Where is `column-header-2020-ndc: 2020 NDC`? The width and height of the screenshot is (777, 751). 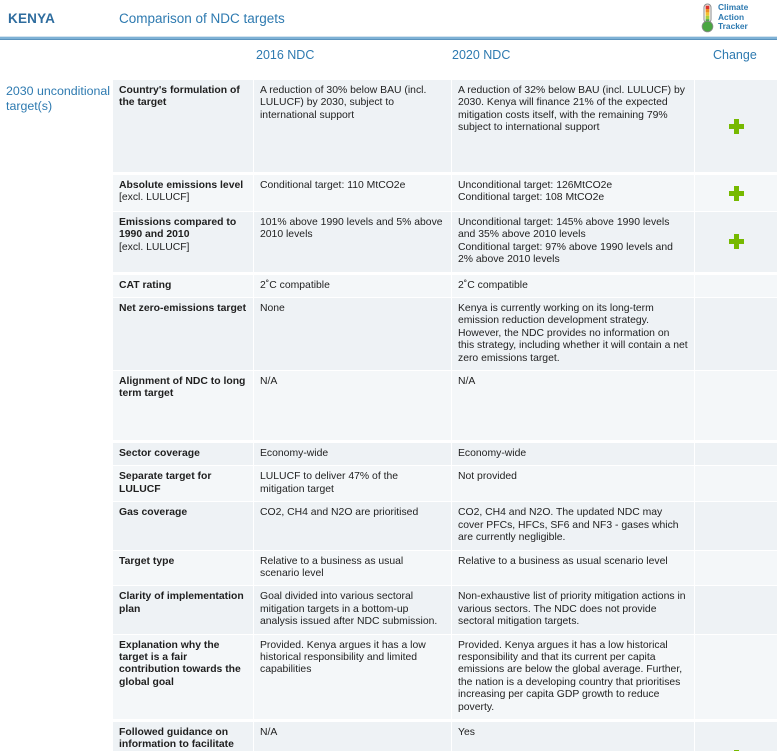
column-header-2020-ndc: 2020 NDC is located at coordinates (481, 55).